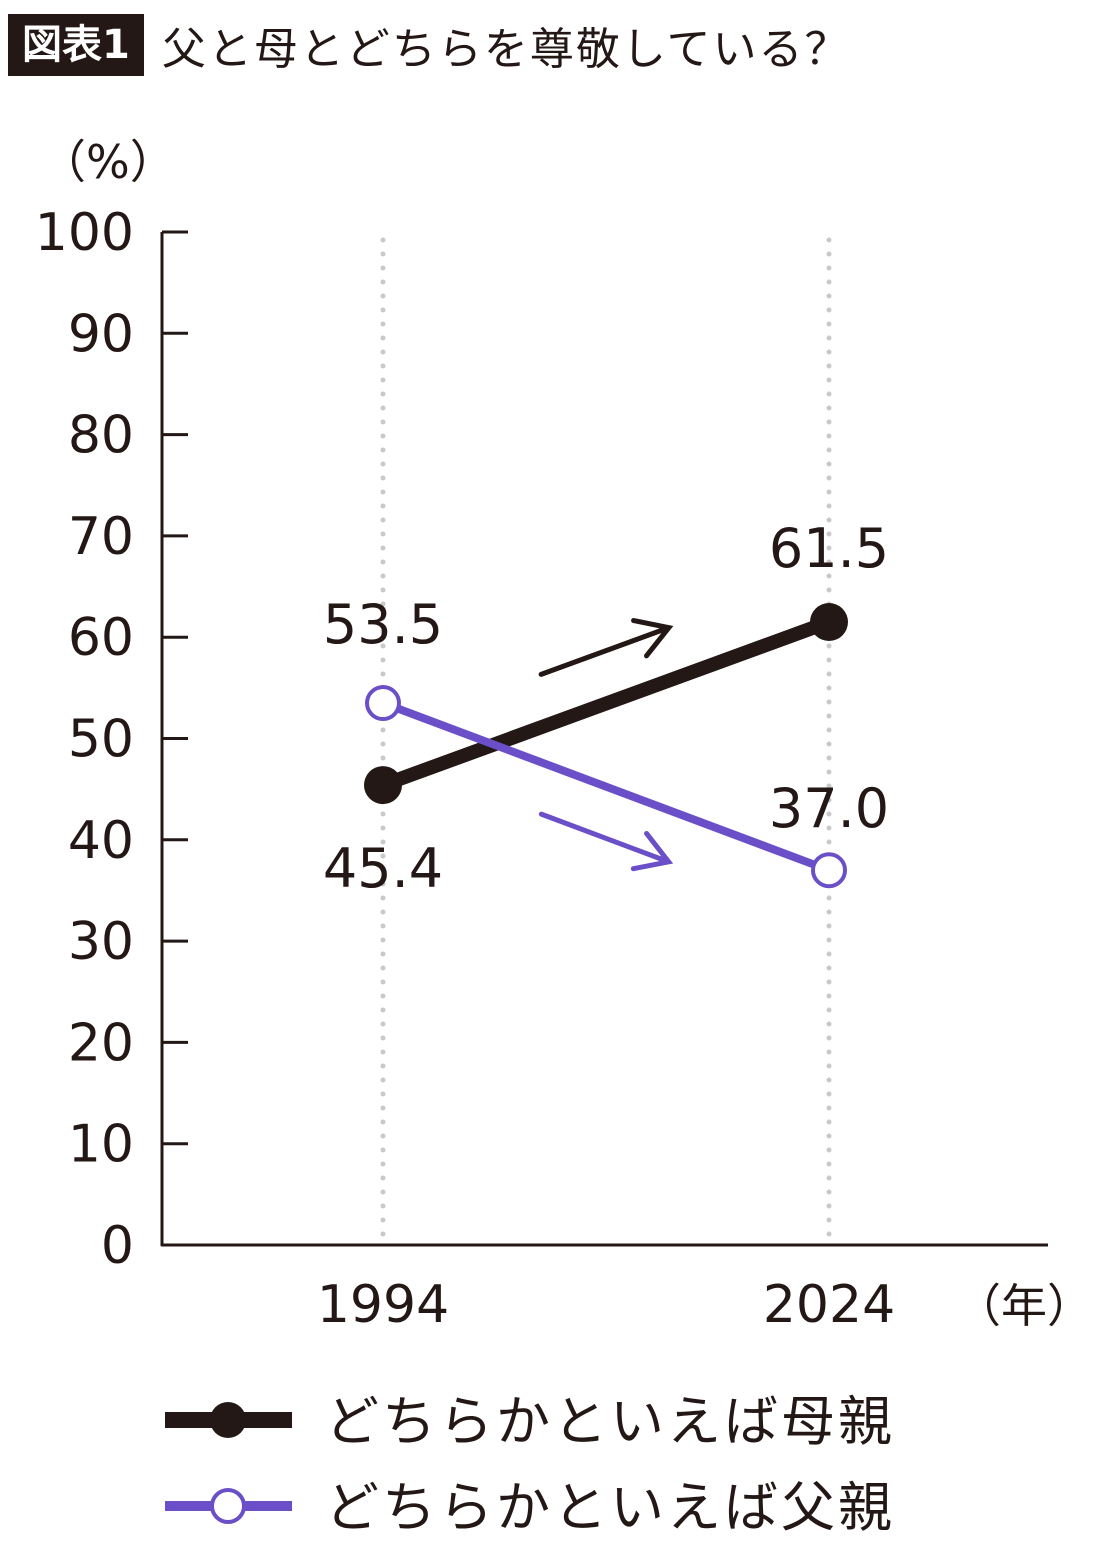 This screenshot has width=1120, height=1552. I want to click on point-father-1994, so click(383, 703).